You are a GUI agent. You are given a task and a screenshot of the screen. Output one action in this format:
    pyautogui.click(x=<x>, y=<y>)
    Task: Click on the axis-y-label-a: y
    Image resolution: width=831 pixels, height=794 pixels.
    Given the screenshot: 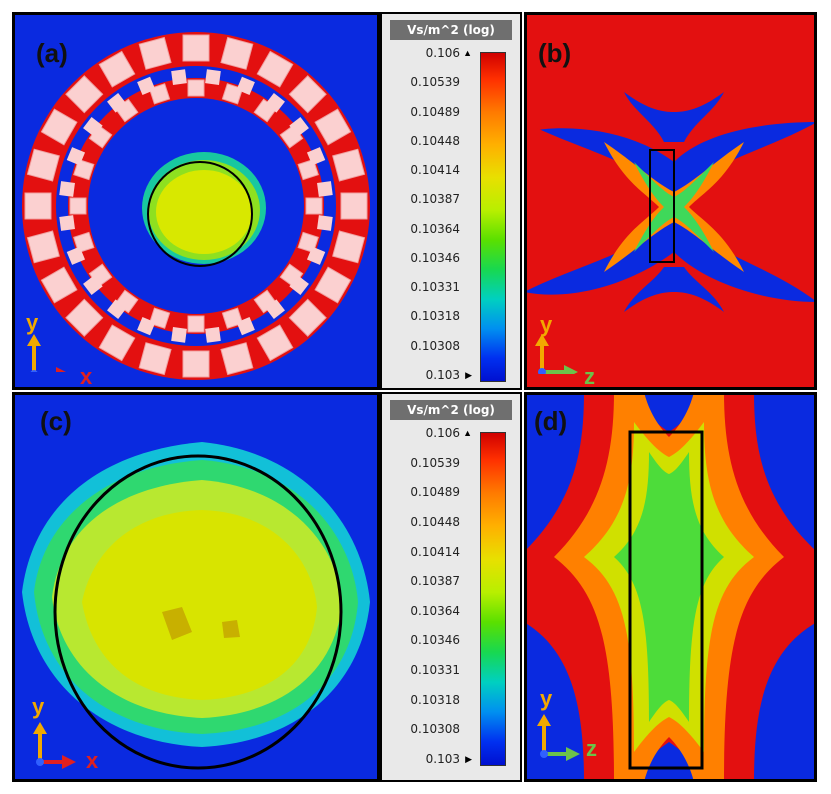 What is the action you would take?
    pyautogui.click(x=32, y=322)
    